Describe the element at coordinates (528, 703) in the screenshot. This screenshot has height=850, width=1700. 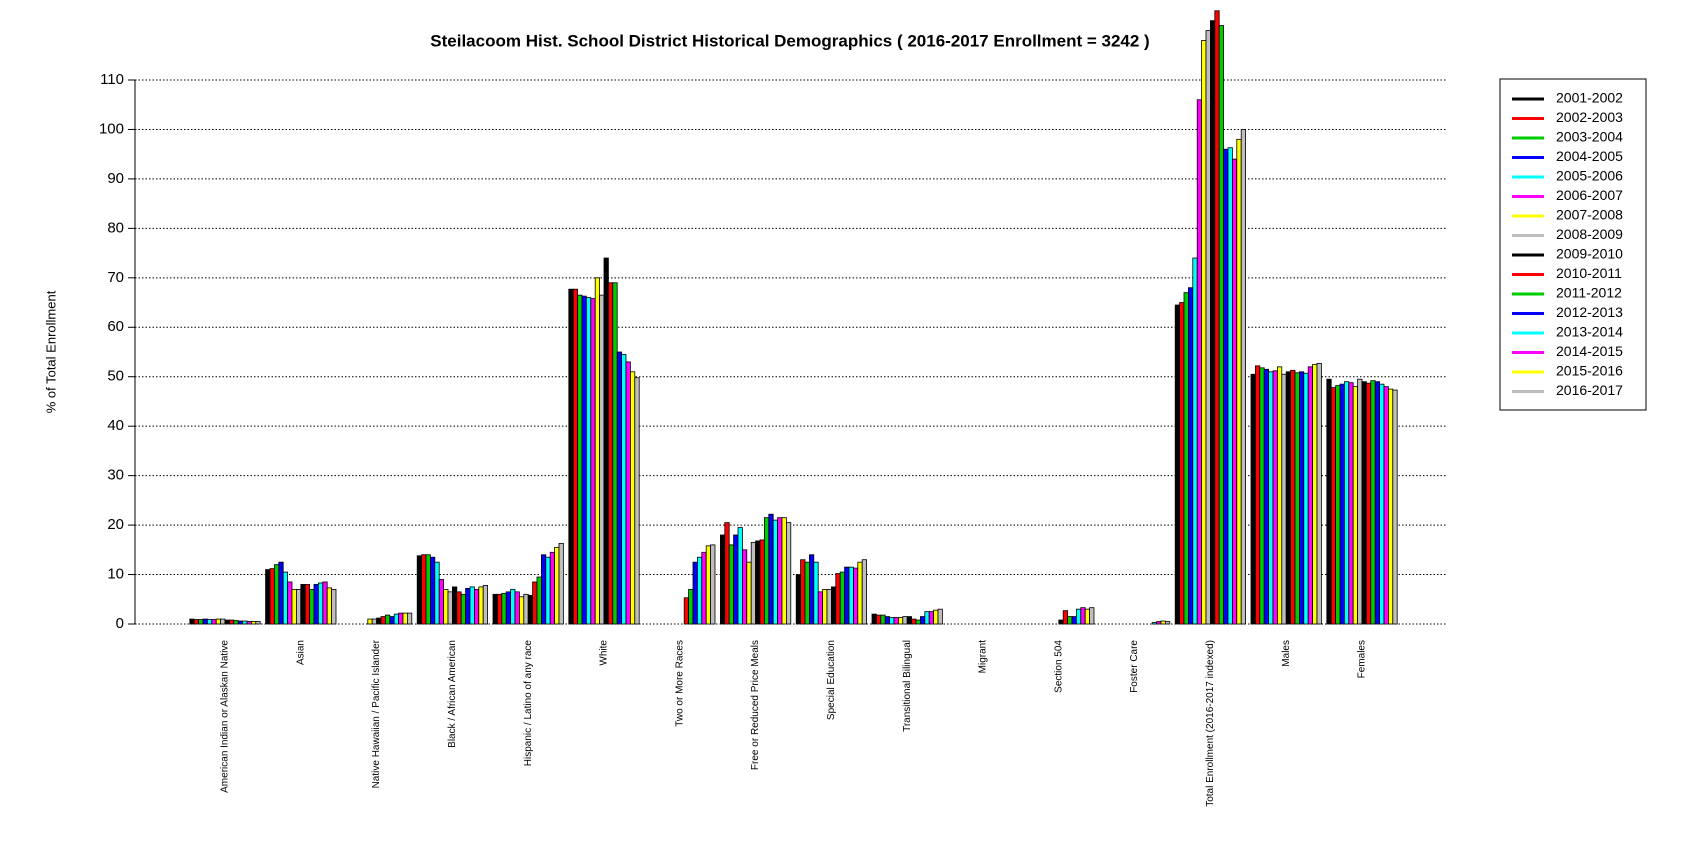
I see `x-tick-label: Hispanic / Latino of any race` at that location.